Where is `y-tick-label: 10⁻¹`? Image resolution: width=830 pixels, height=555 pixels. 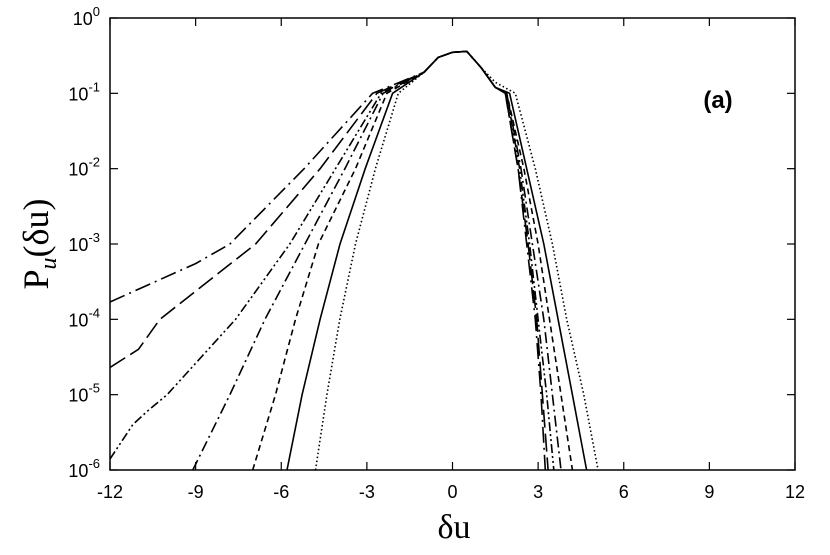 y-tick-label: 10⁻¹ is located at coordinates (84, 91).